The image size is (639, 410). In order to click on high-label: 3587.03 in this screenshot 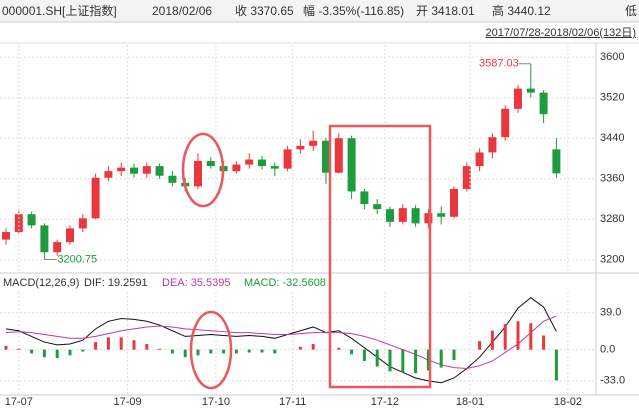, I will do `click(499, 64)`.